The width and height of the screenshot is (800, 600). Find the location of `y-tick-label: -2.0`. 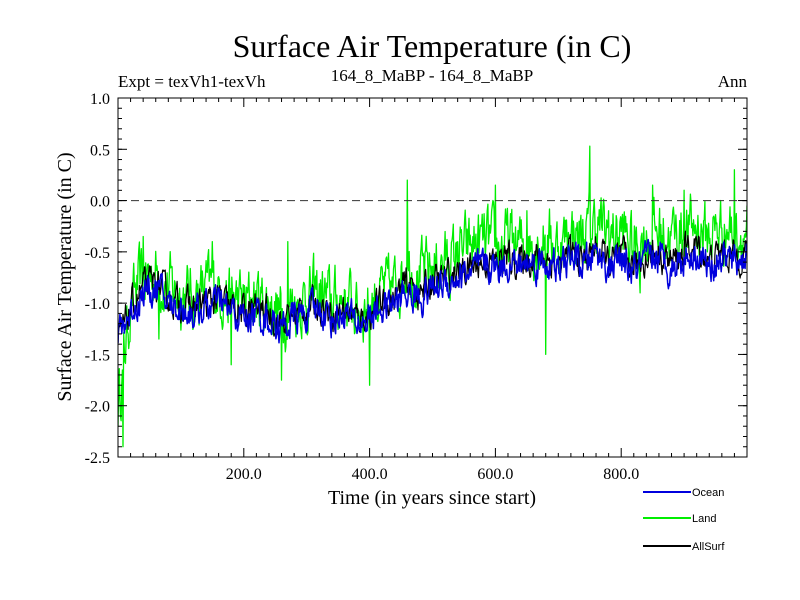

y-tick-label: -2.0 is located at coordinates (97, 407).